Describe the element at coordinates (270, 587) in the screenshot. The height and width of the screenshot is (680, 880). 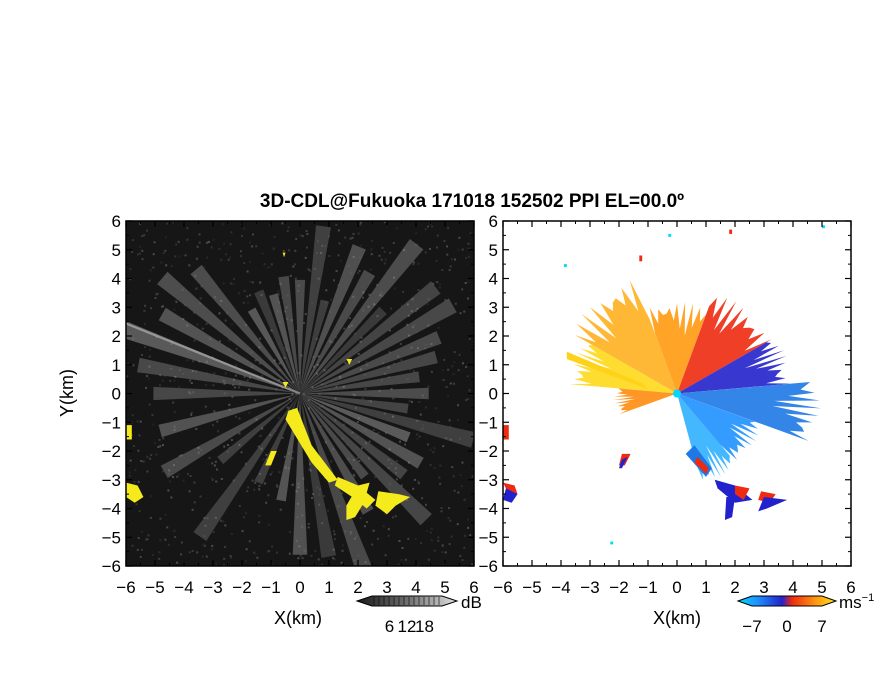
I see `reflectivity-x-tick-label: −1` at that location.